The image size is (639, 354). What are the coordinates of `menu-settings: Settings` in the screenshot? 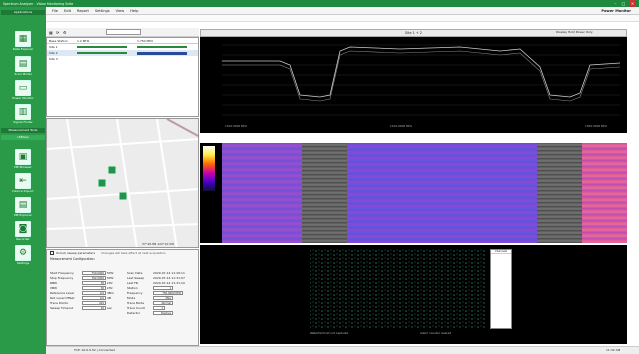 It's located at (102, 10).